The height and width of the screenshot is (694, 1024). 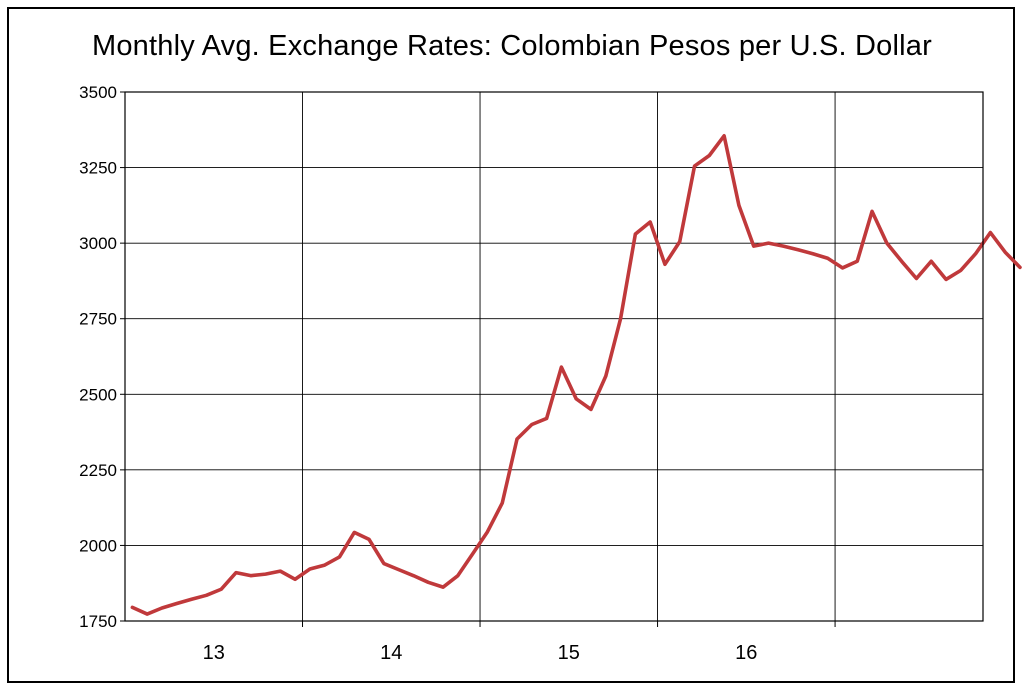 What do you see at coordinates (480, 653) in the screenshot?
I see `x-axis-ticks: 13 14 15 16` at bounding box center [480, 653].